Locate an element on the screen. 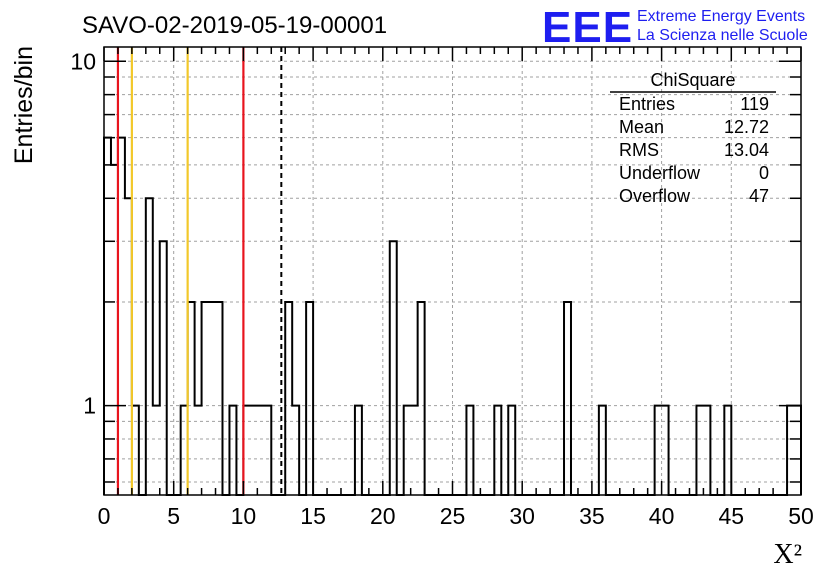 This screenshot has width=836, height=572. stat-label-entries: Entries is located at coordinates (647, 104).